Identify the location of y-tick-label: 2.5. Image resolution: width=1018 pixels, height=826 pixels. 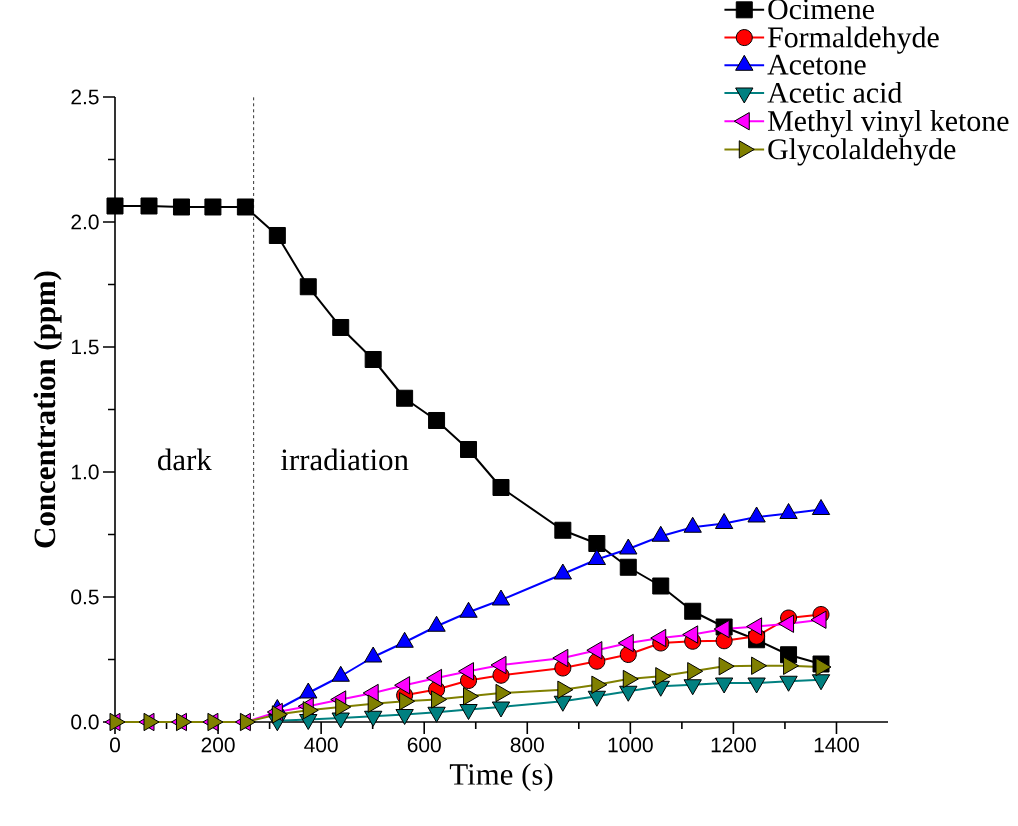
(85, 97).